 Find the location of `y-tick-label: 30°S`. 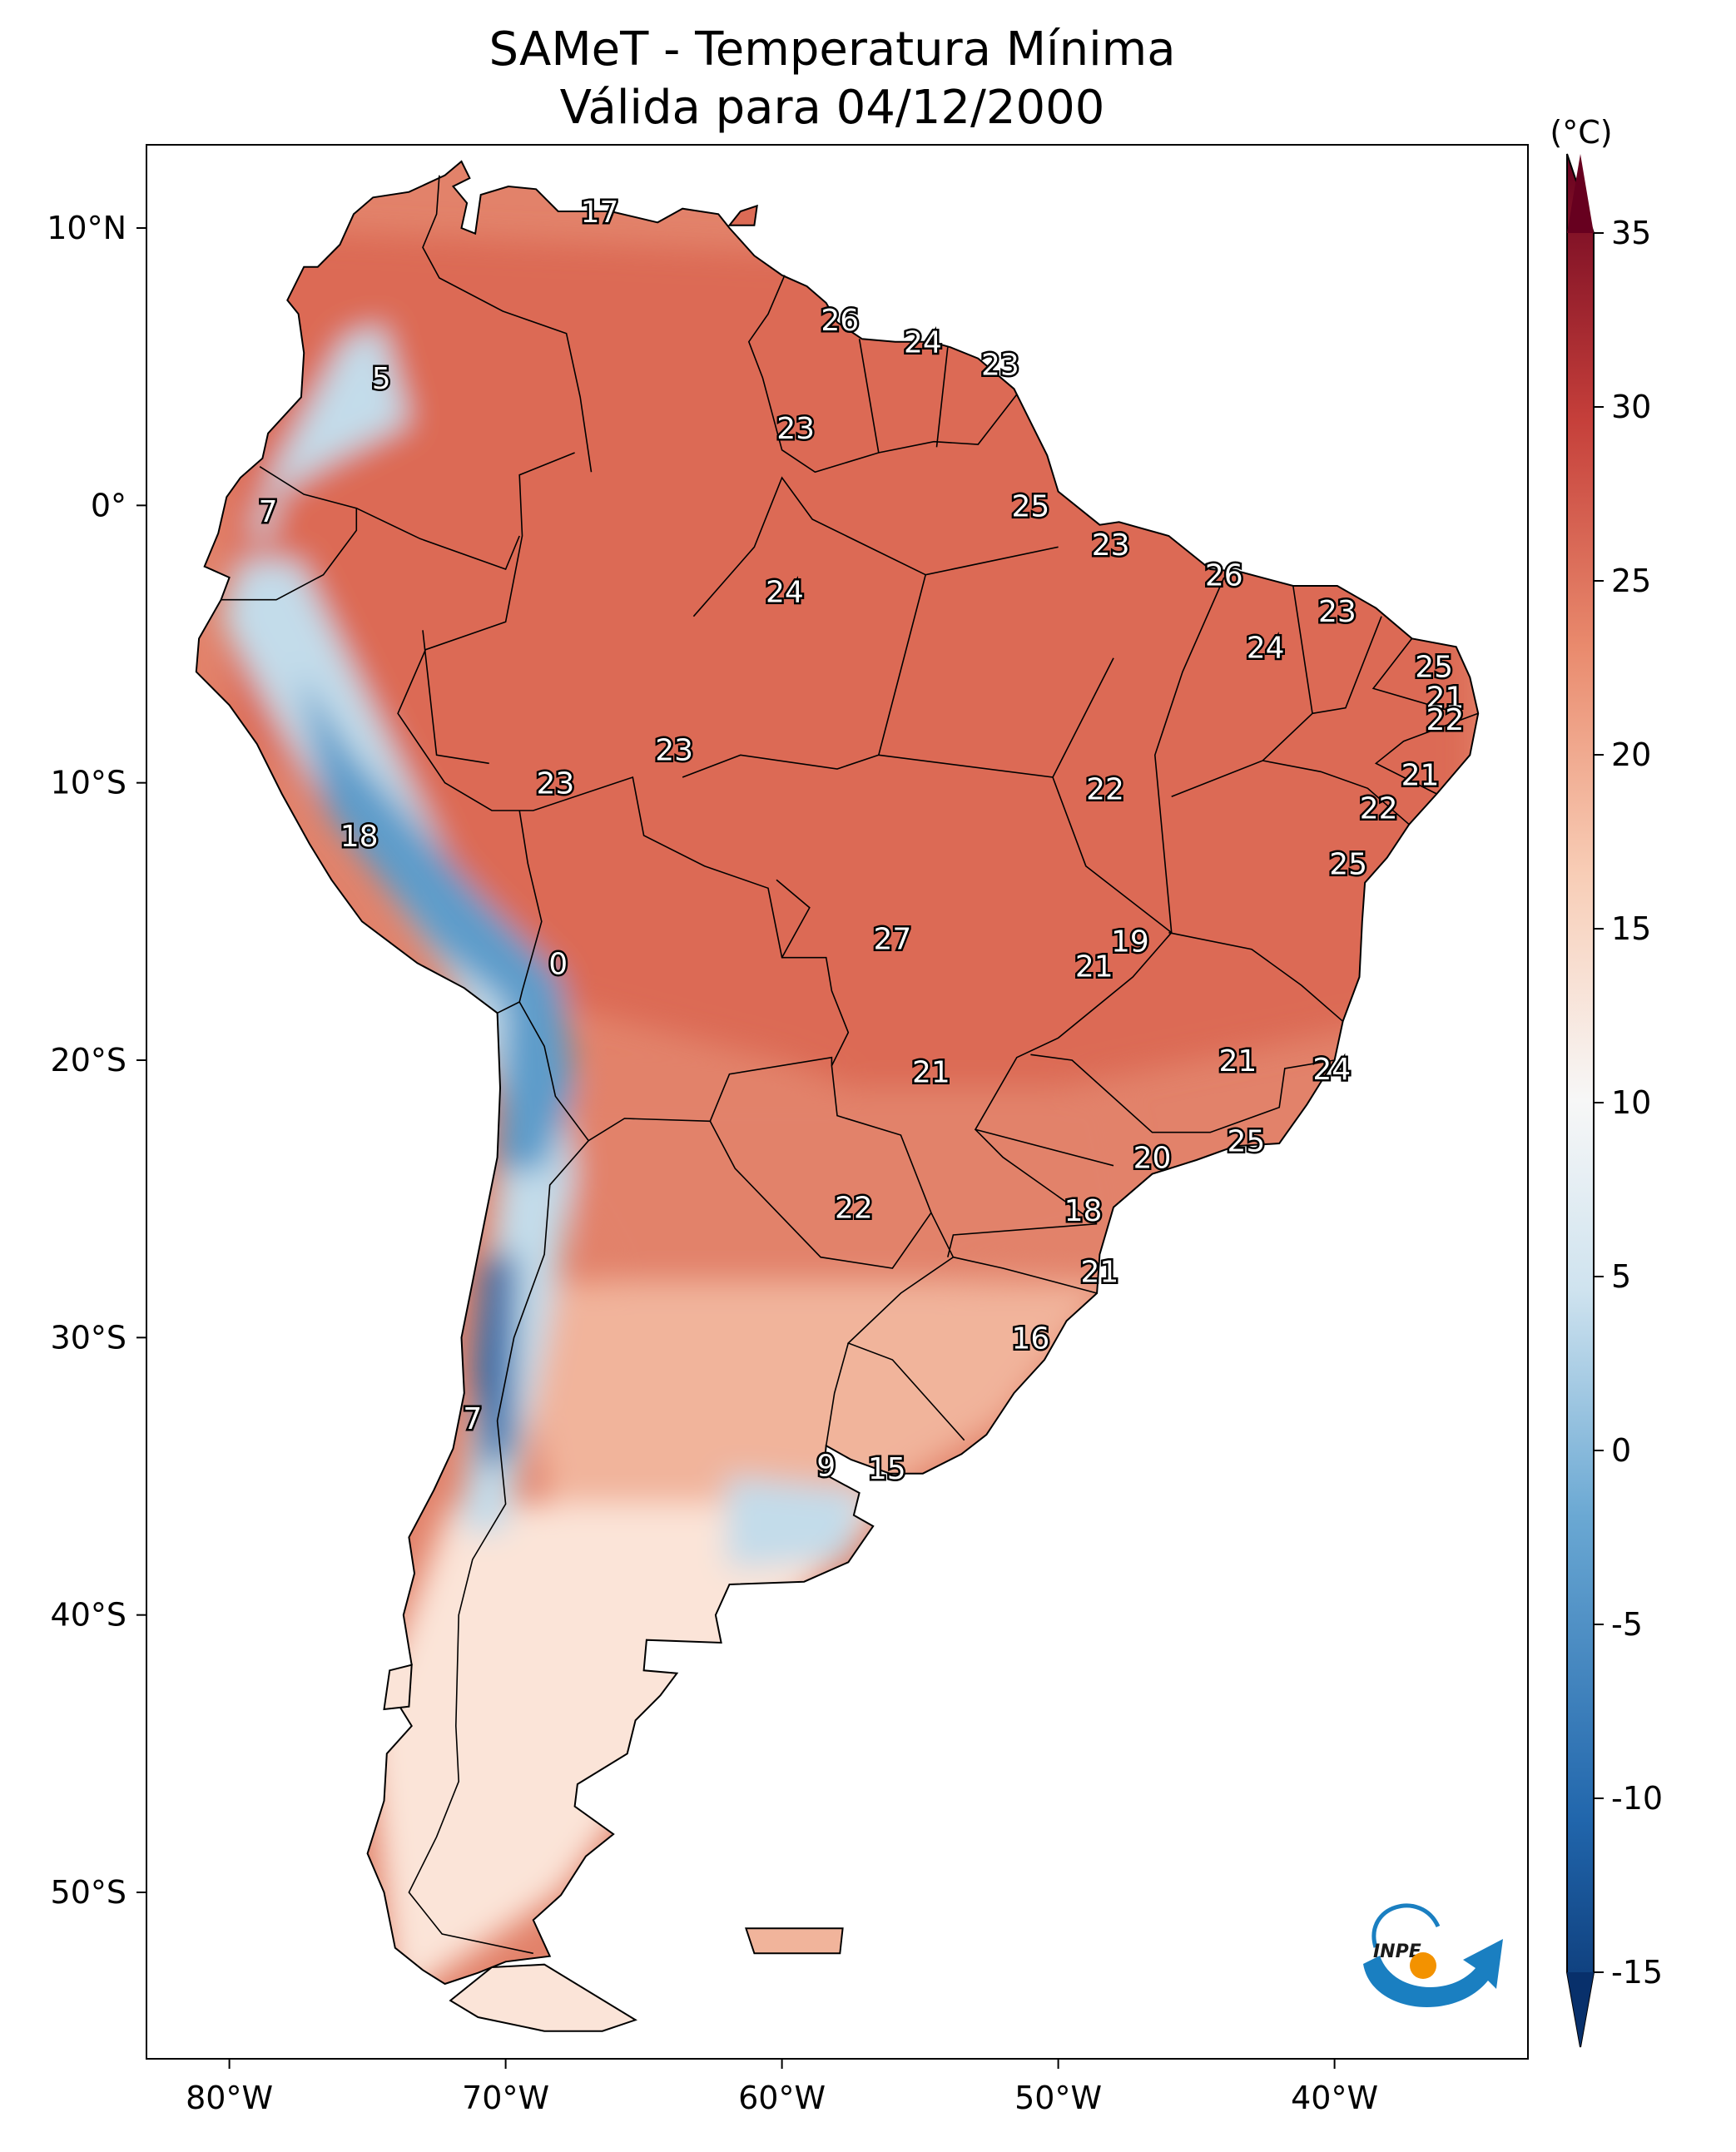

y-tick-label: 30°S is located at coordinates (88, 1337).